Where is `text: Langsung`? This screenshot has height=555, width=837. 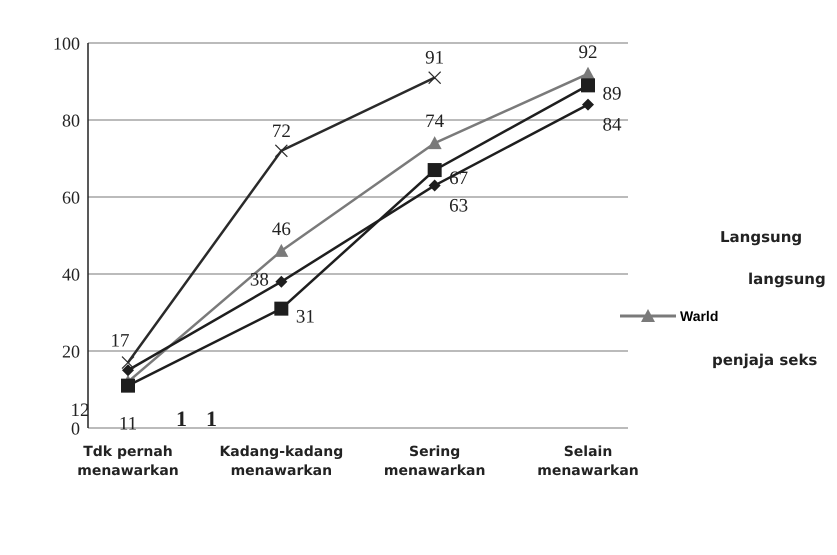 text: Langsung is located at coordinates (761, 237).